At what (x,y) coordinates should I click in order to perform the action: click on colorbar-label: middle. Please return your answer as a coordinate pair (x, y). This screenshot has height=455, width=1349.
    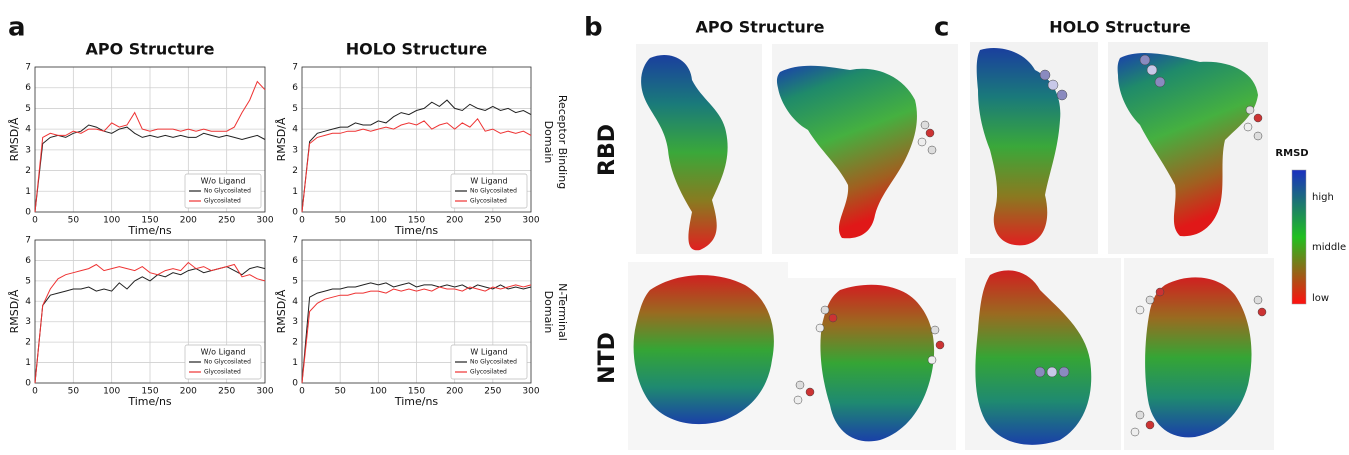
    Looking at the image, I should click on (1329, 247).